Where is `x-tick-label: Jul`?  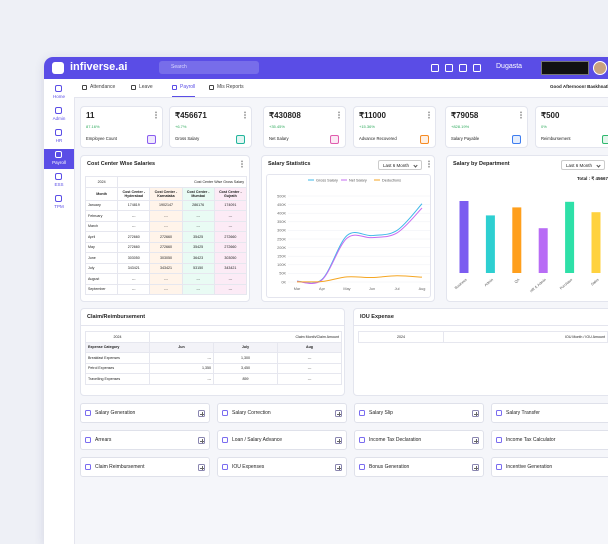 x-tick-label: Jul is located at coordinates (397, 289).